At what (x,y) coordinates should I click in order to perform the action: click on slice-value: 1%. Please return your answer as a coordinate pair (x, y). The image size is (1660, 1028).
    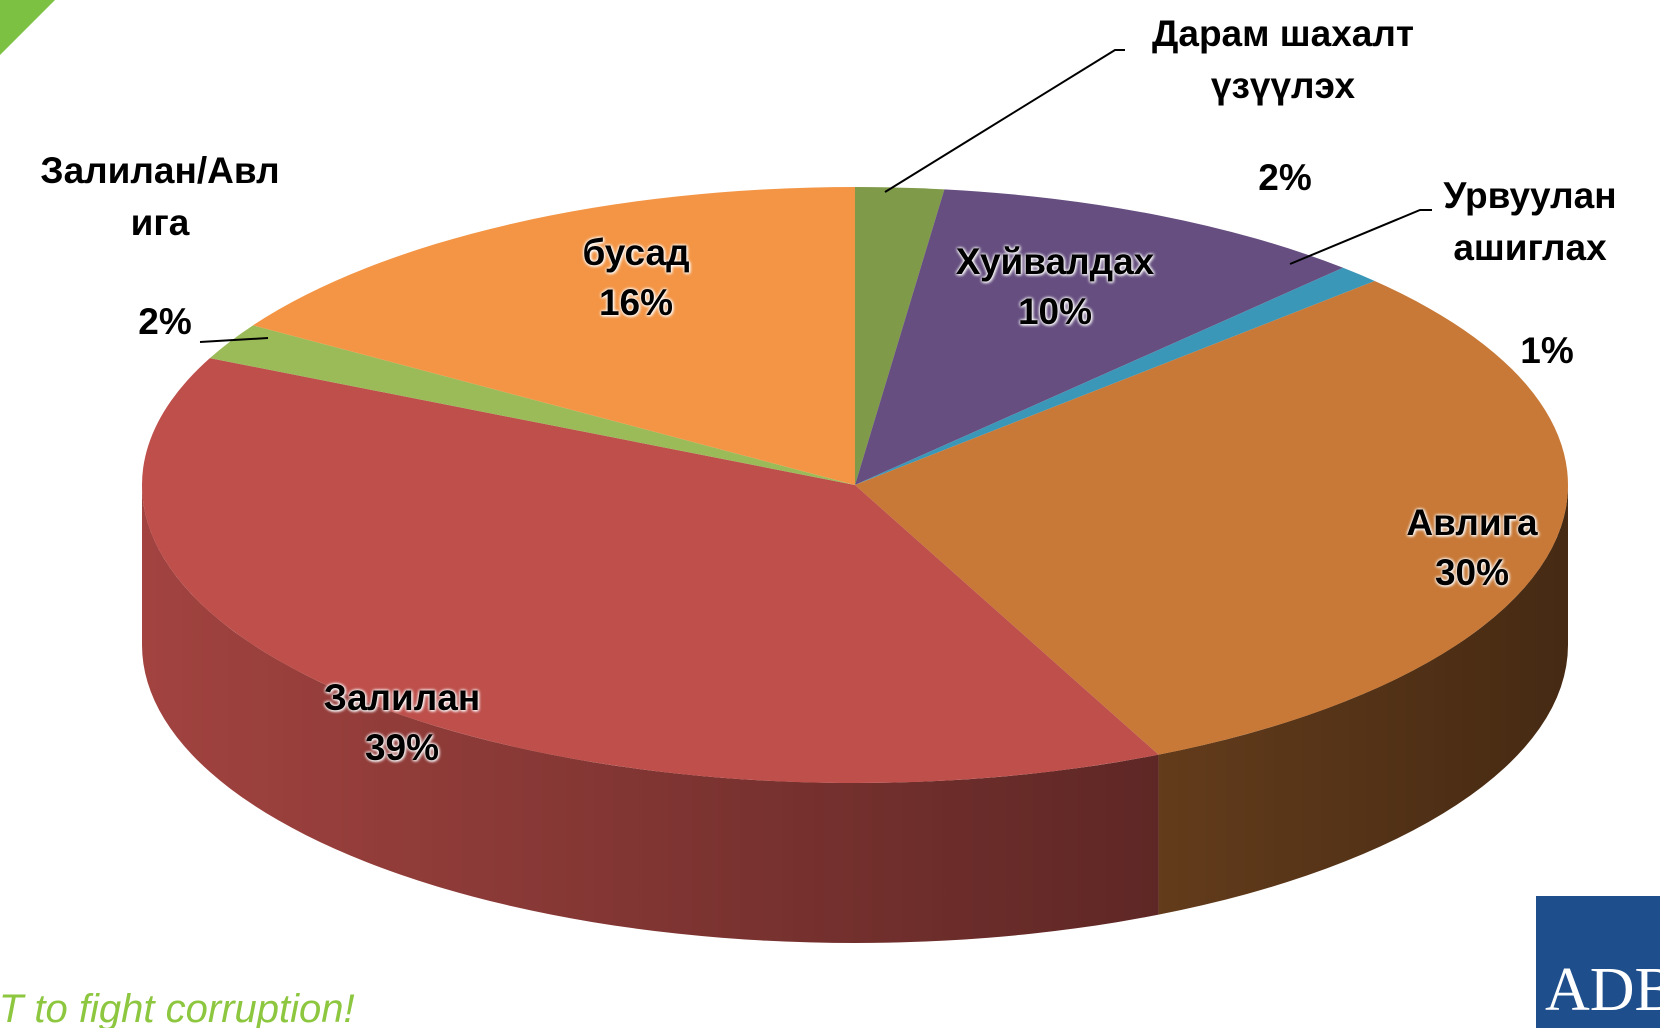
    Looking at the image, I should click on (1547, 350).